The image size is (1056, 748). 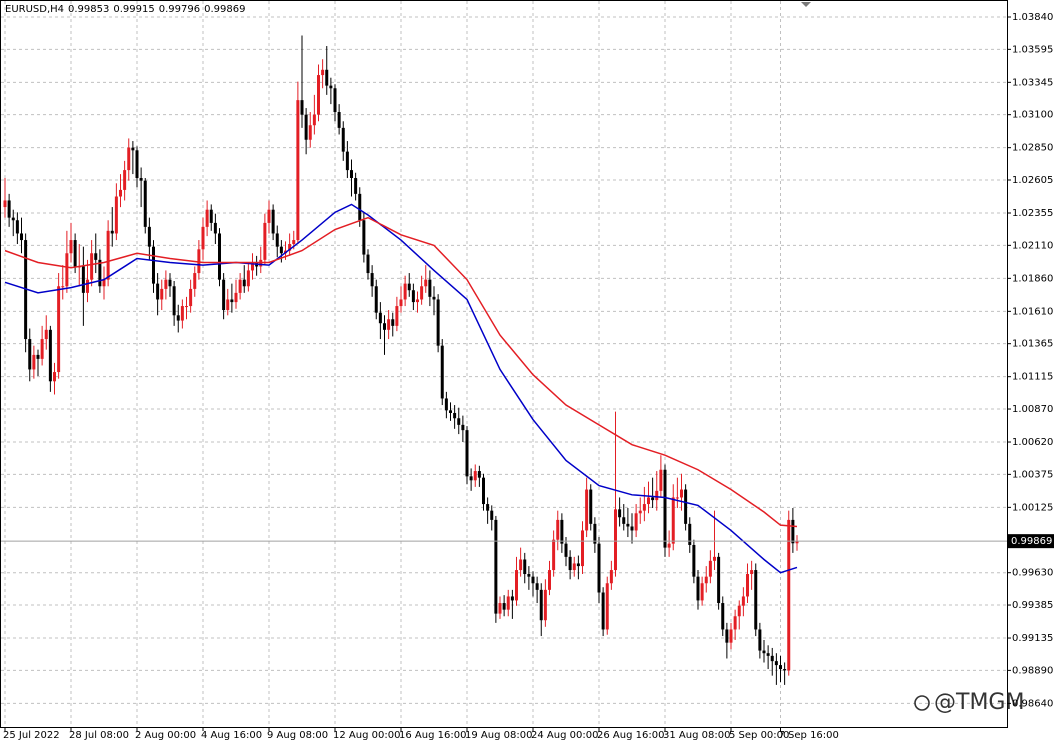 I want to click on chart-title: EURUSD,H4 0.99853 0.99915 0.99796 0.99869, so click(x=125, y=9).